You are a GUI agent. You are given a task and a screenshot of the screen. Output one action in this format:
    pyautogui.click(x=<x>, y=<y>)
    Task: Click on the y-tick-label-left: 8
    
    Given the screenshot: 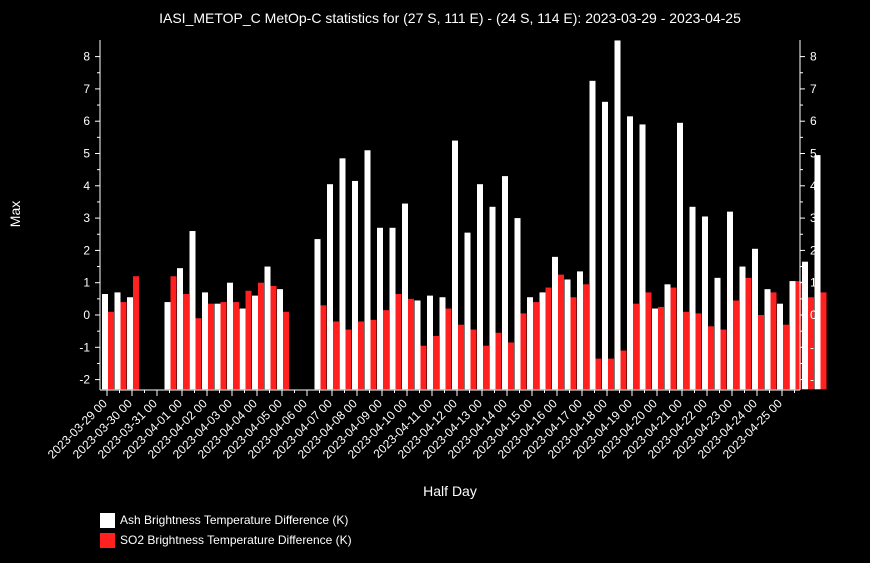 What is the action you would take?
    pyautogui.click(x=86, y=57)
    